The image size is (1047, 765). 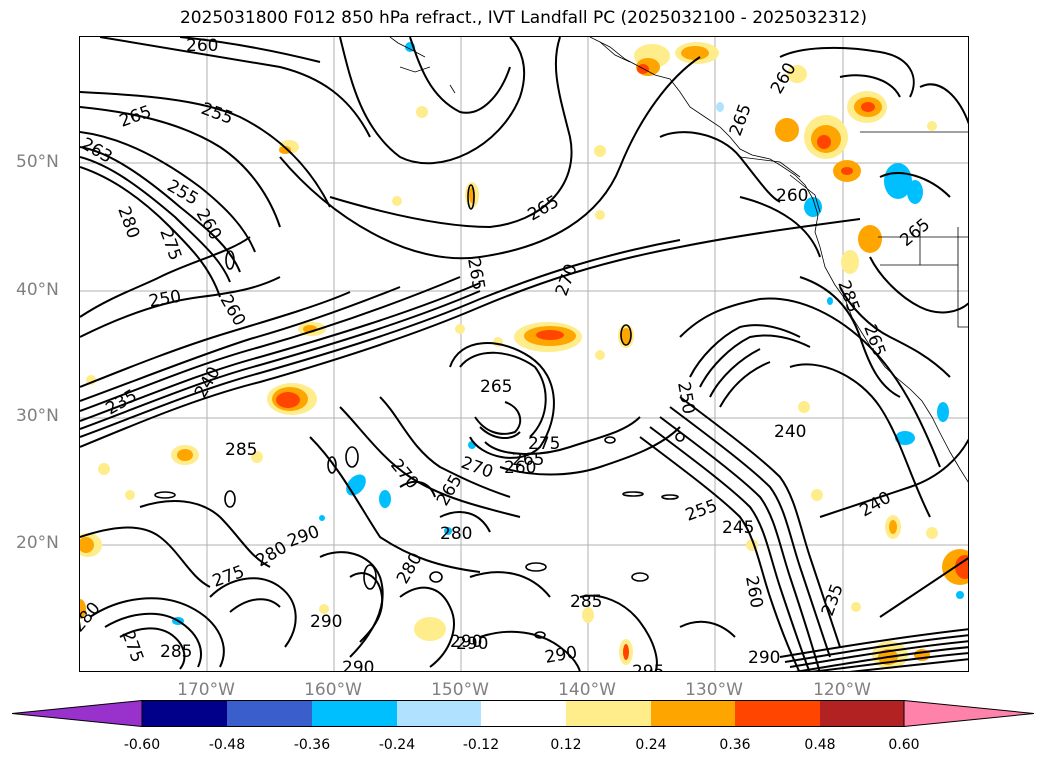 What do you see at coordinates (37, 543) in the screenshot?
I see `lat-label-20n: 20°N` at bounding box center [37, 543].